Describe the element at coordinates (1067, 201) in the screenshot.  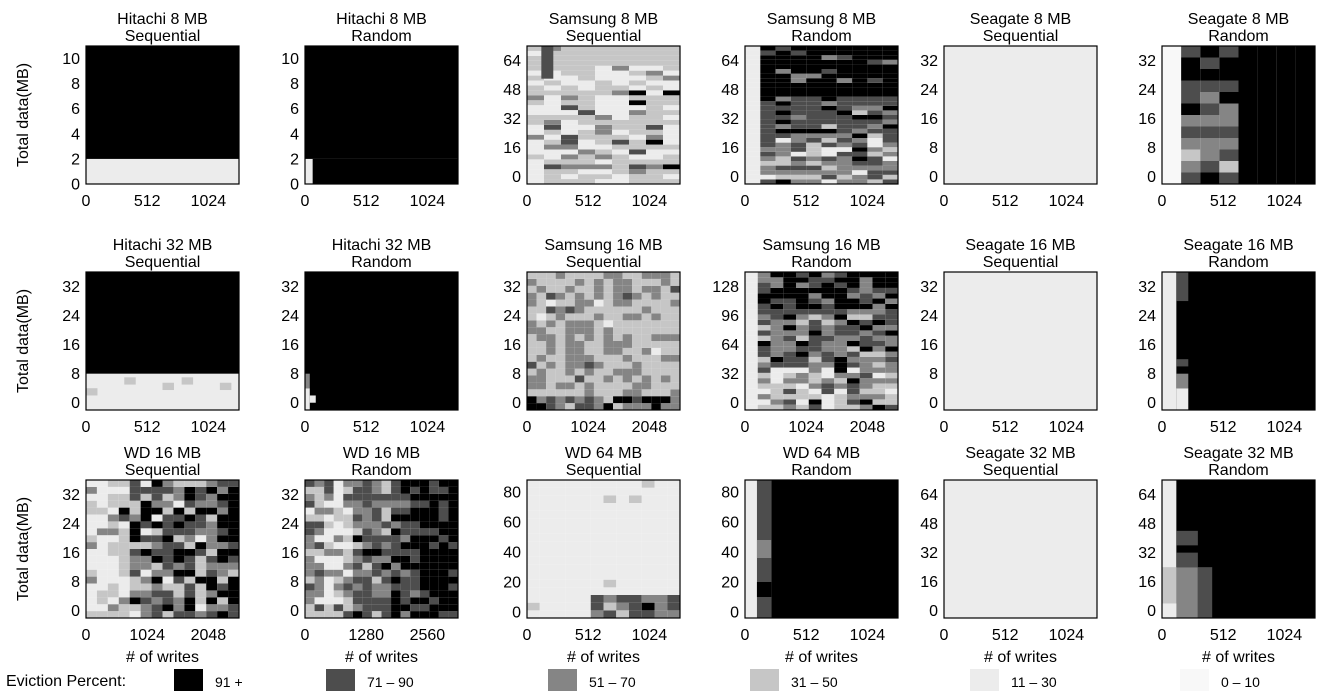
I see `x-tick-label: 1024` at that location.